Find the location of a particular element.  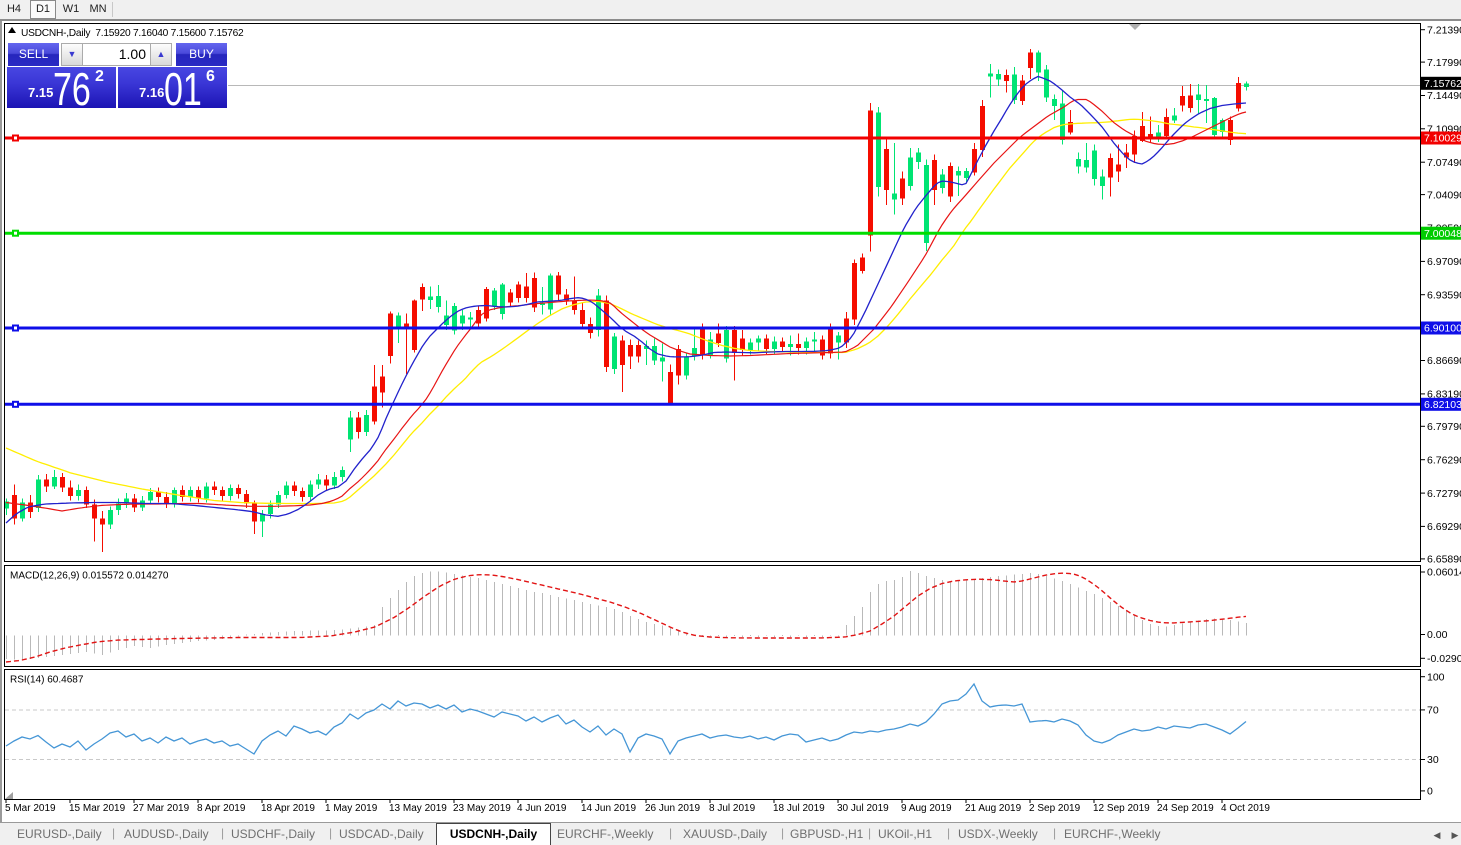

svg-text: 6.79790 is located at coordinates (1444, 427).